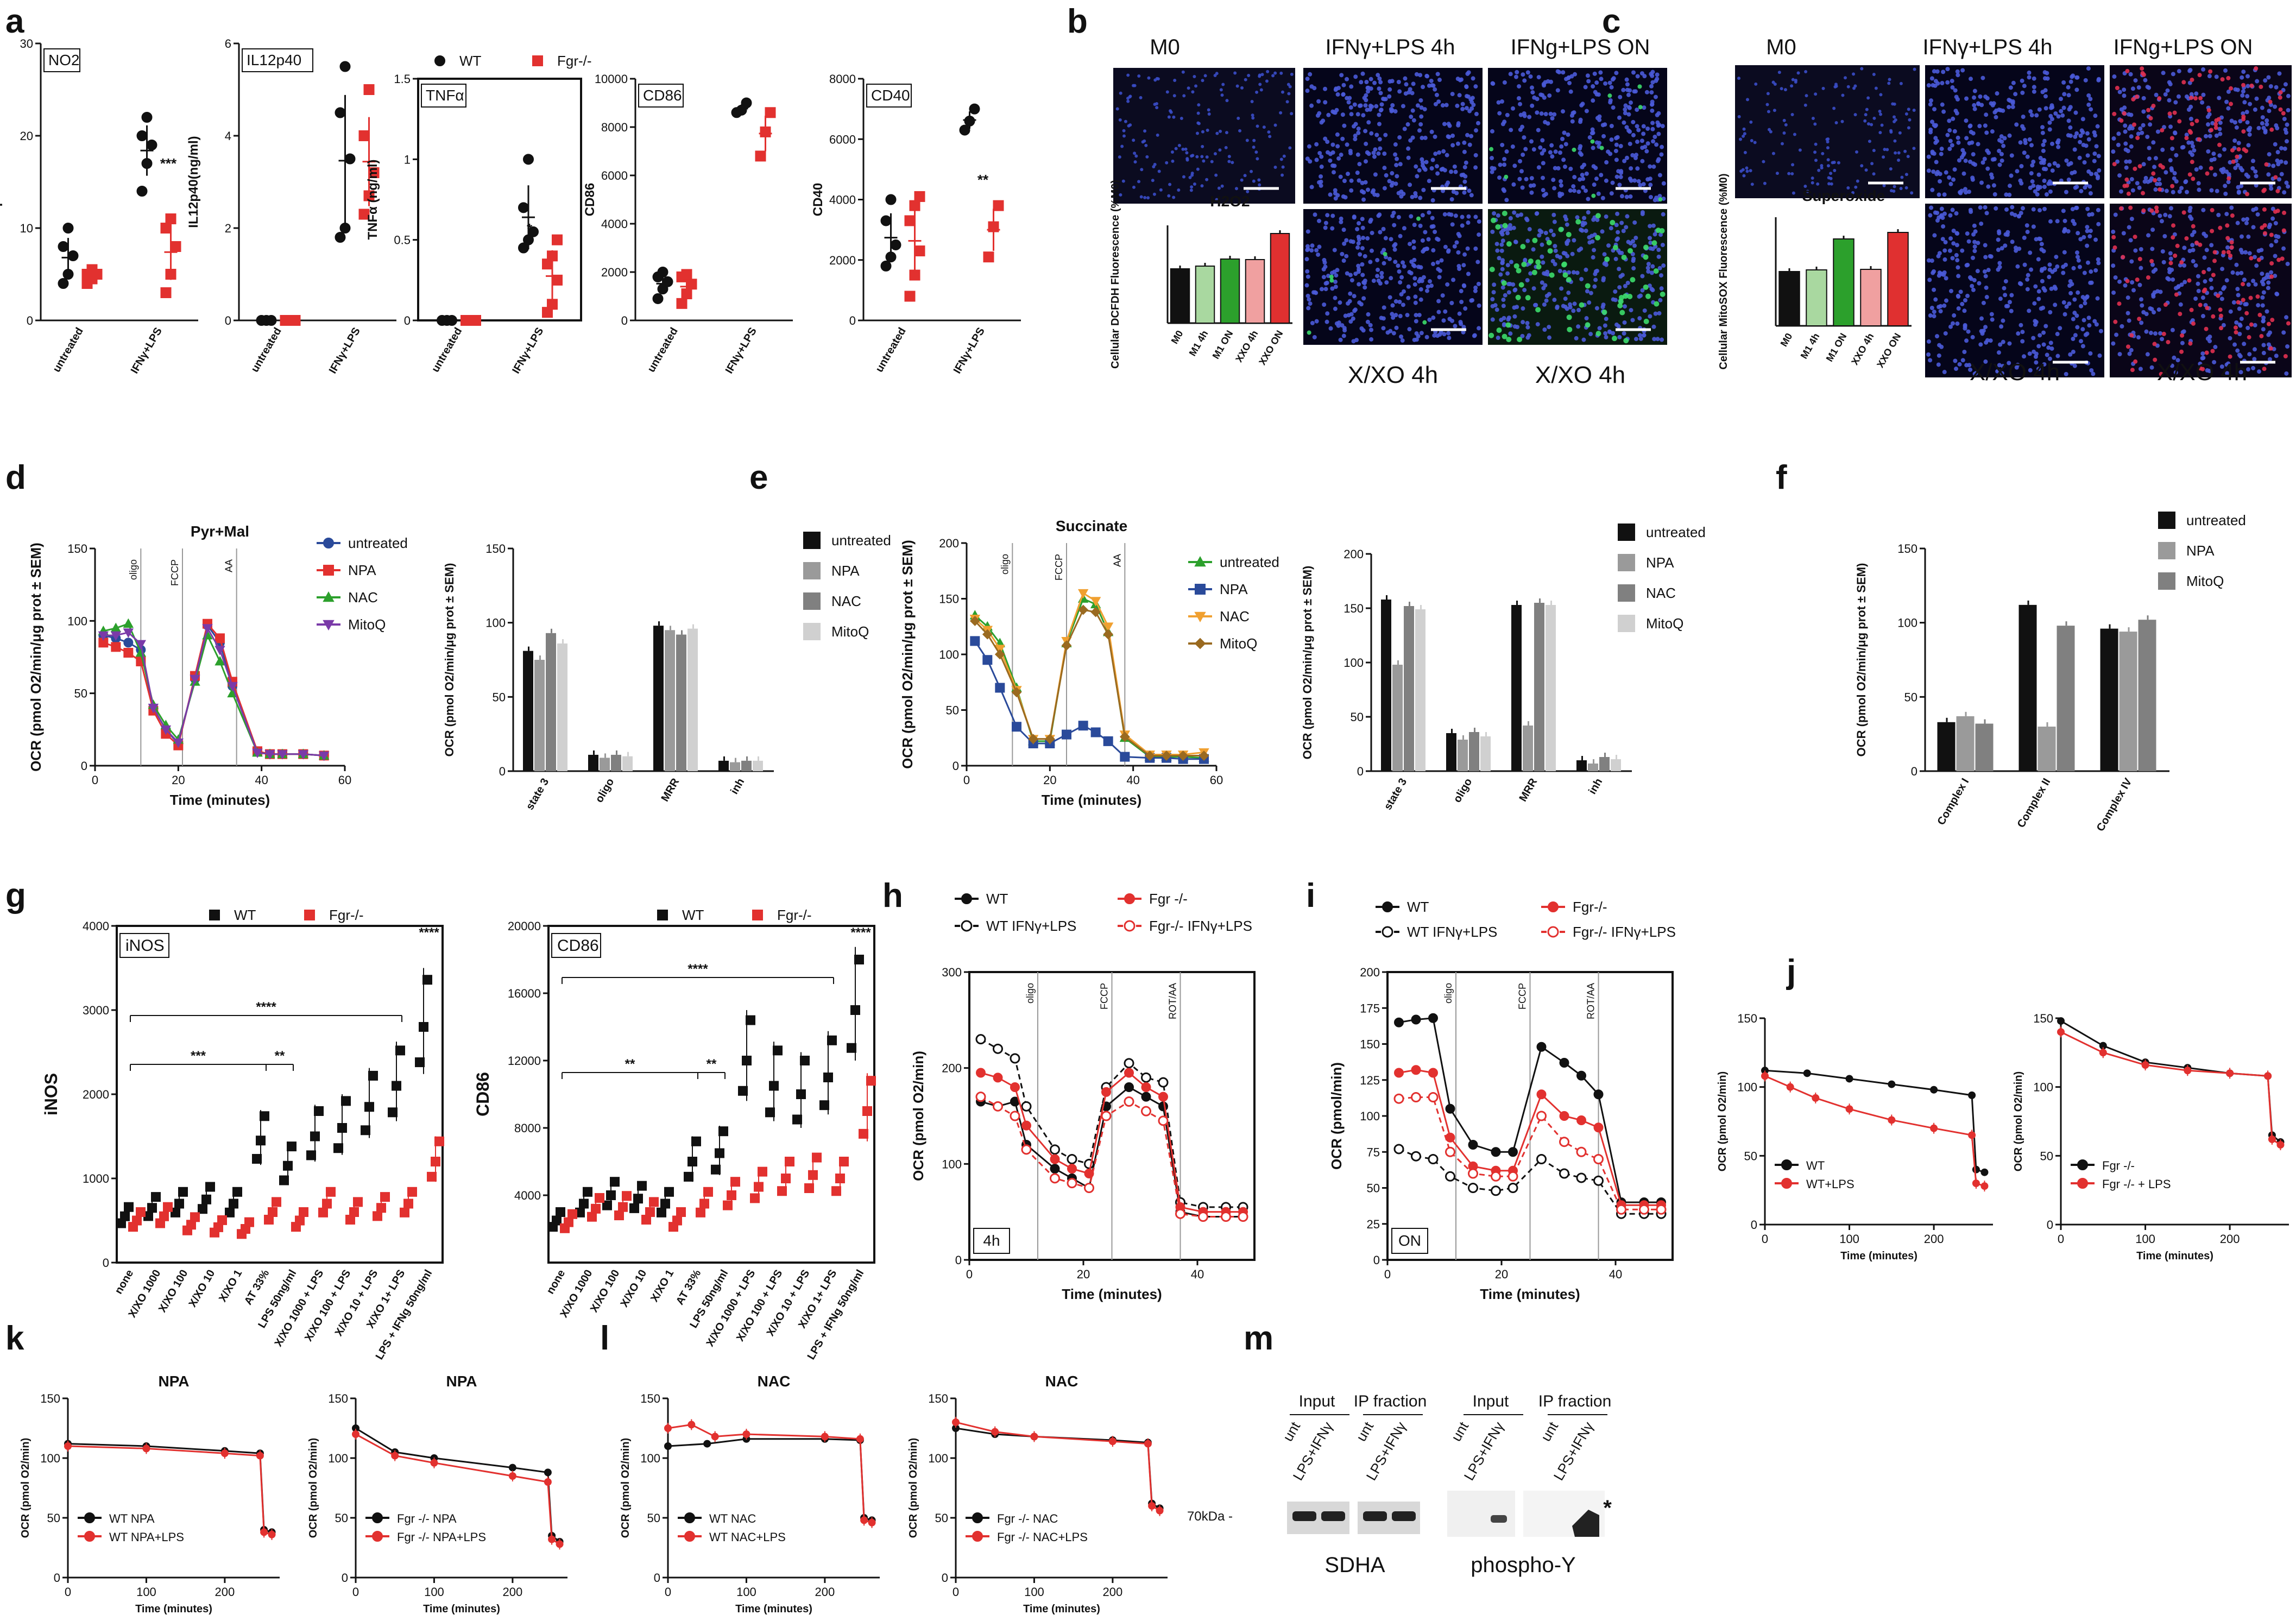 Image resolution: width=2296 pixels, height=1621 pixels. Describe the element at coordinates (178, 780) in the screenshot. I see `x-tick-label: 20` at that location.